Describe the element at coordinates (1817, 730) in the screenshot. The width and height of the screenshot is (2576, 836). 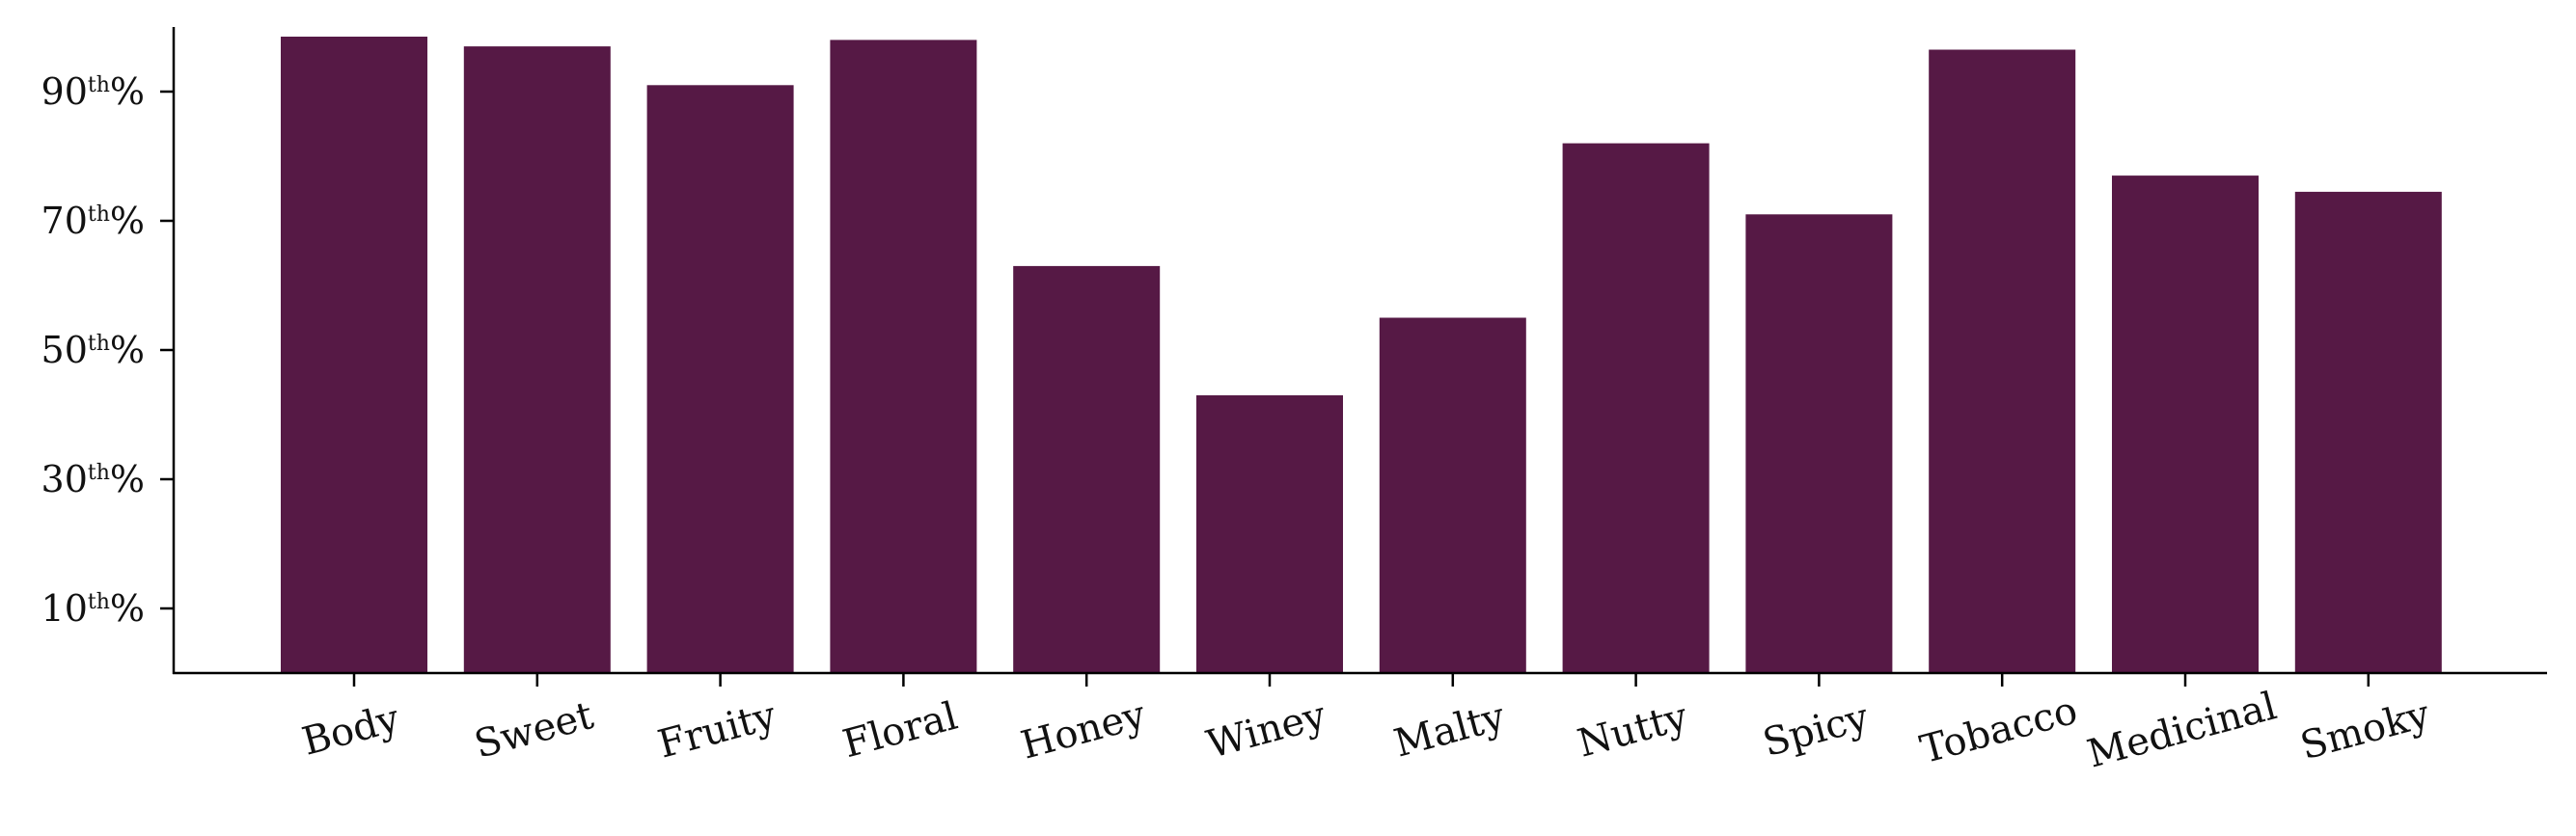
I see `x-tick-label-spicy: Spicy` at that location.